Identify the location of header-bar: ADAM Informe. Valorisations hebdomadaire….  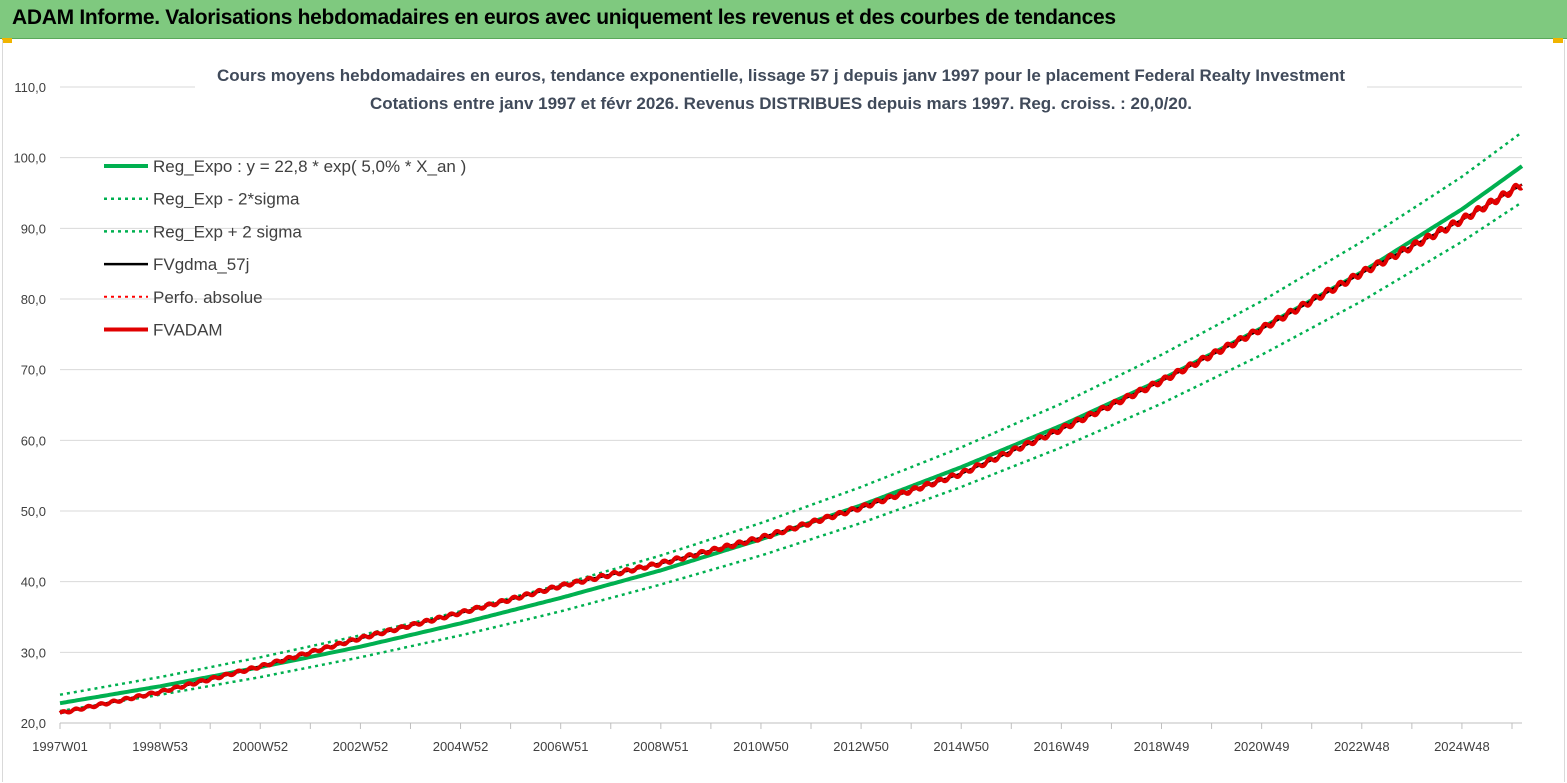
(783, 19).